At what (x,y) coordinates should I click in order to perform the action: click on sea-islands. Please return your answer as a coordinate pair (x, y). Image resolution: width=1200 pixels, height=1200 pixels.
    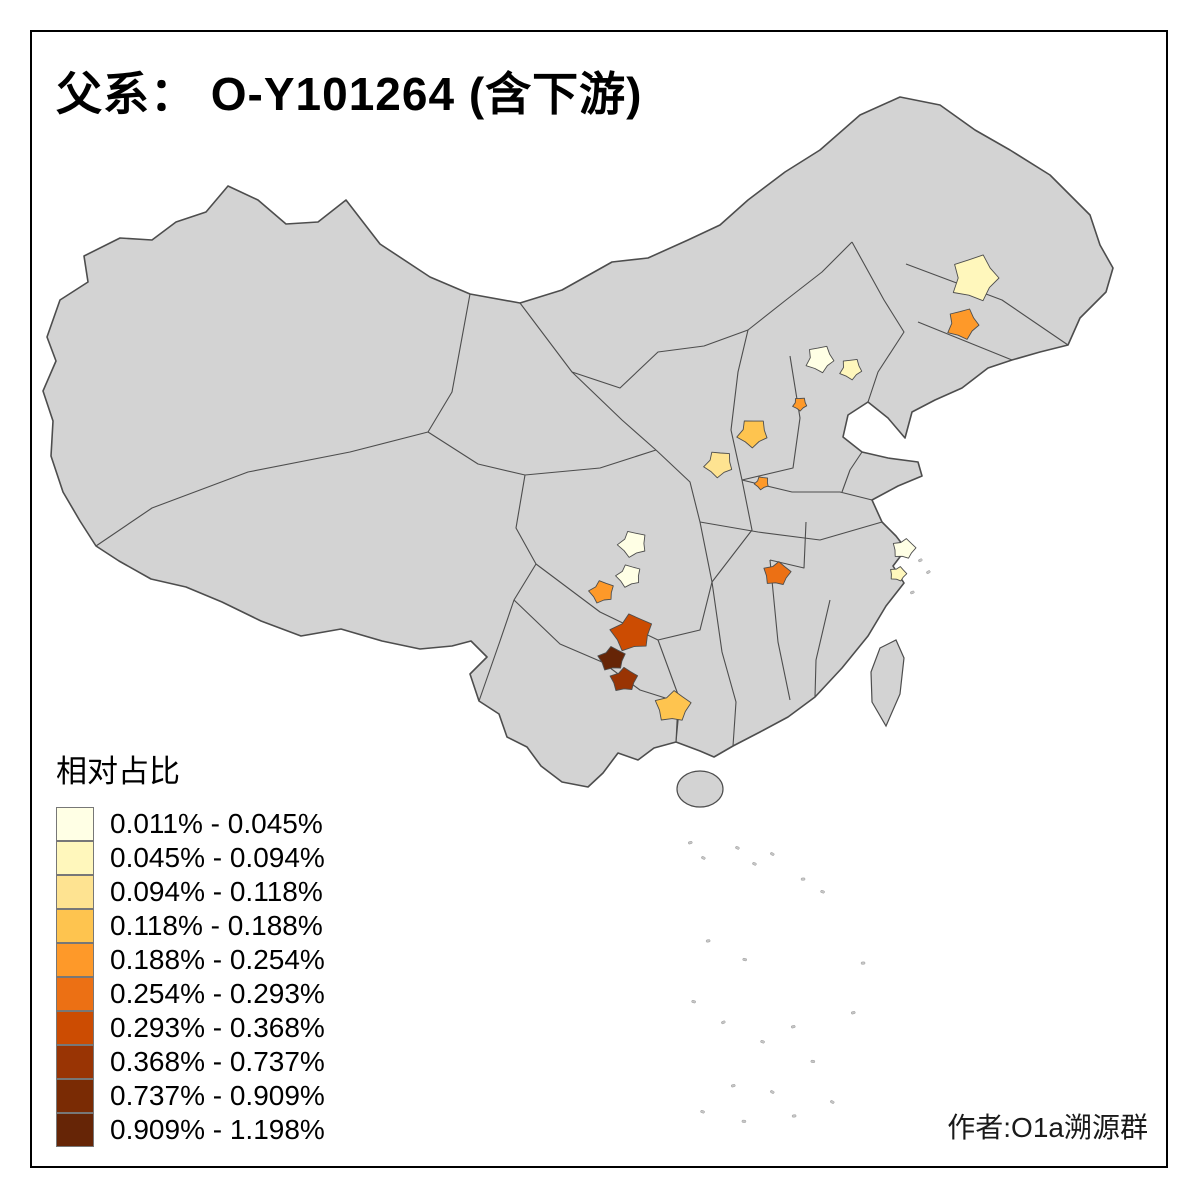
    Looking at the image, I should click on (809, 840).